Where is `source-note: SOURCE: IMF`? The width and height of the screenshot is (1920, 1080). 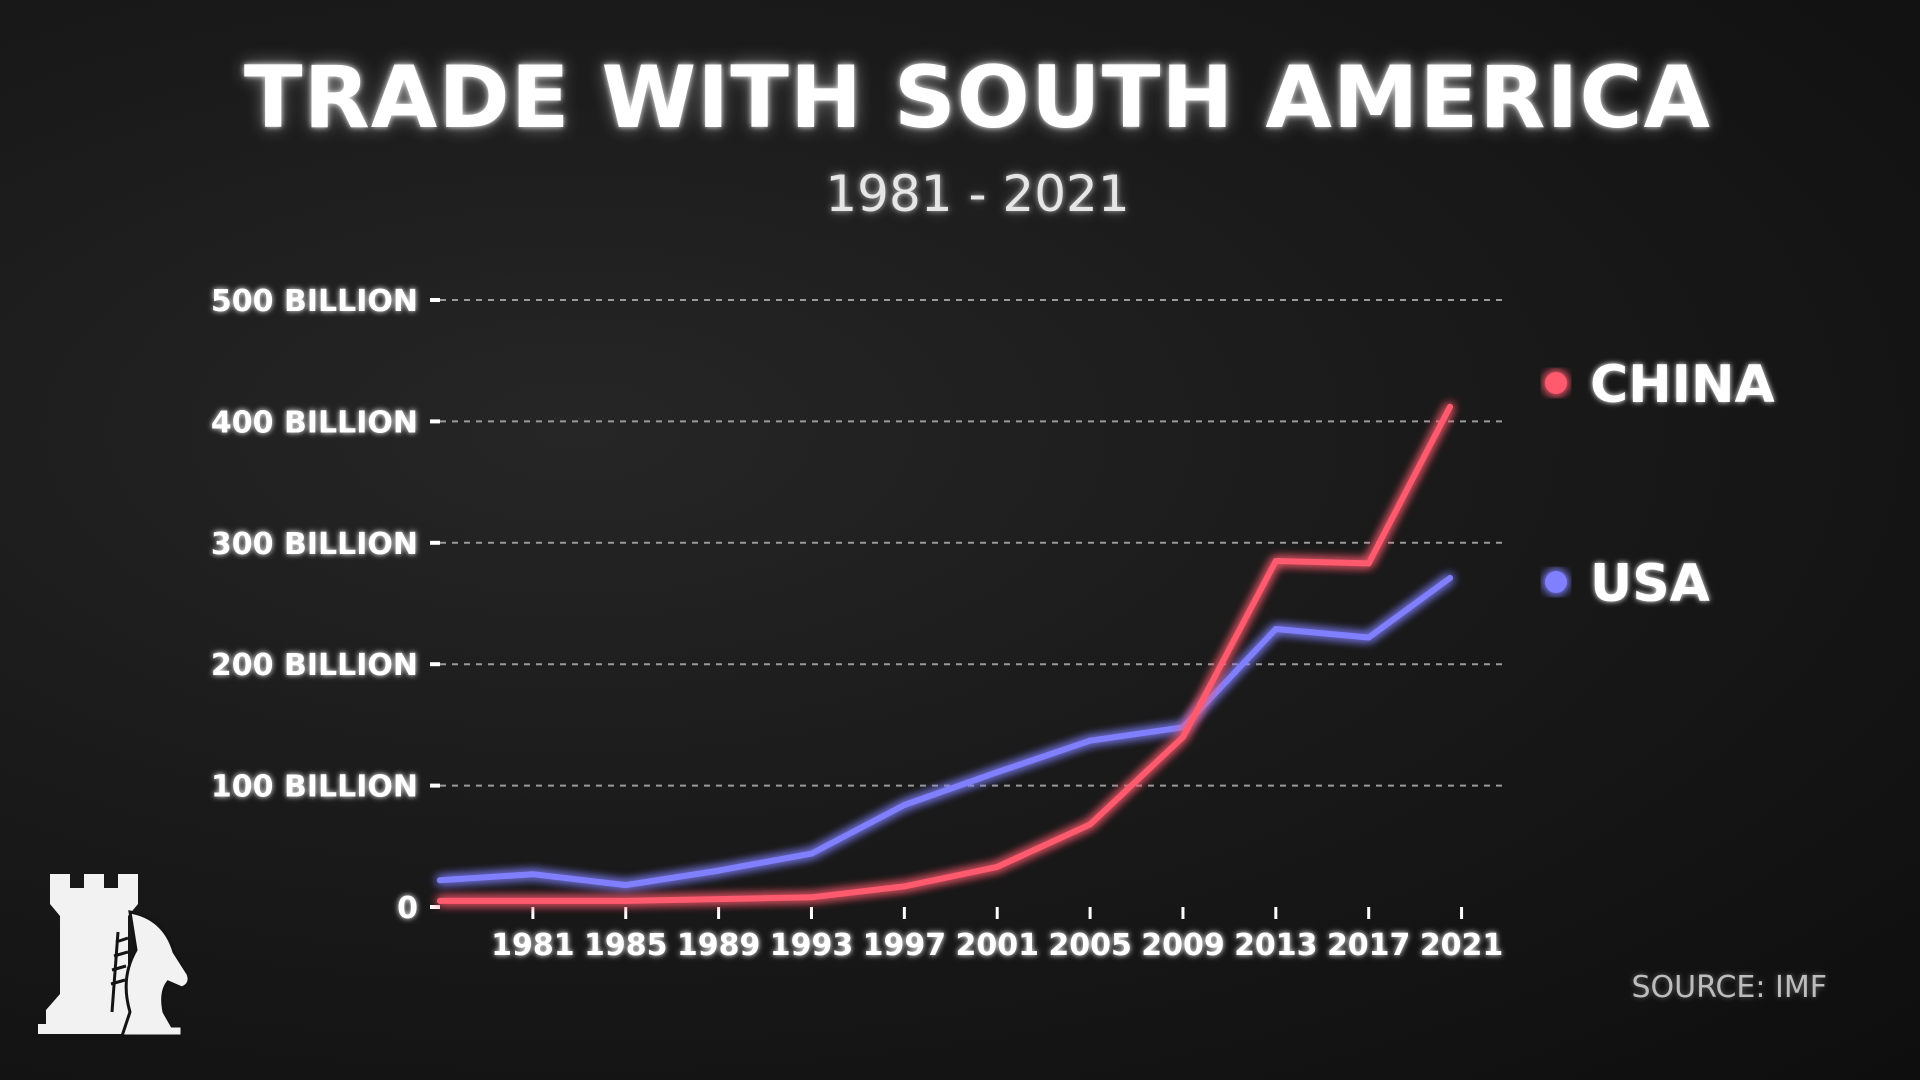 source-note: SOURCE: IMF is located at coordinates (1729, 987).